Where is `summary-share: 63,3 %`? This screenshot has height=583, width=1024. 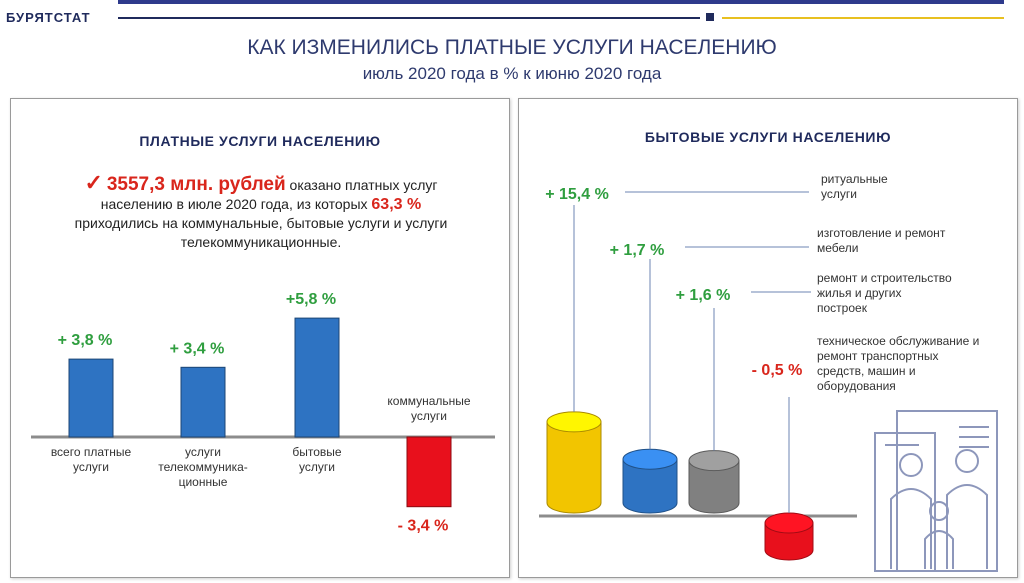 summary-share: 63,3 % is located at coordinates (396, 204).